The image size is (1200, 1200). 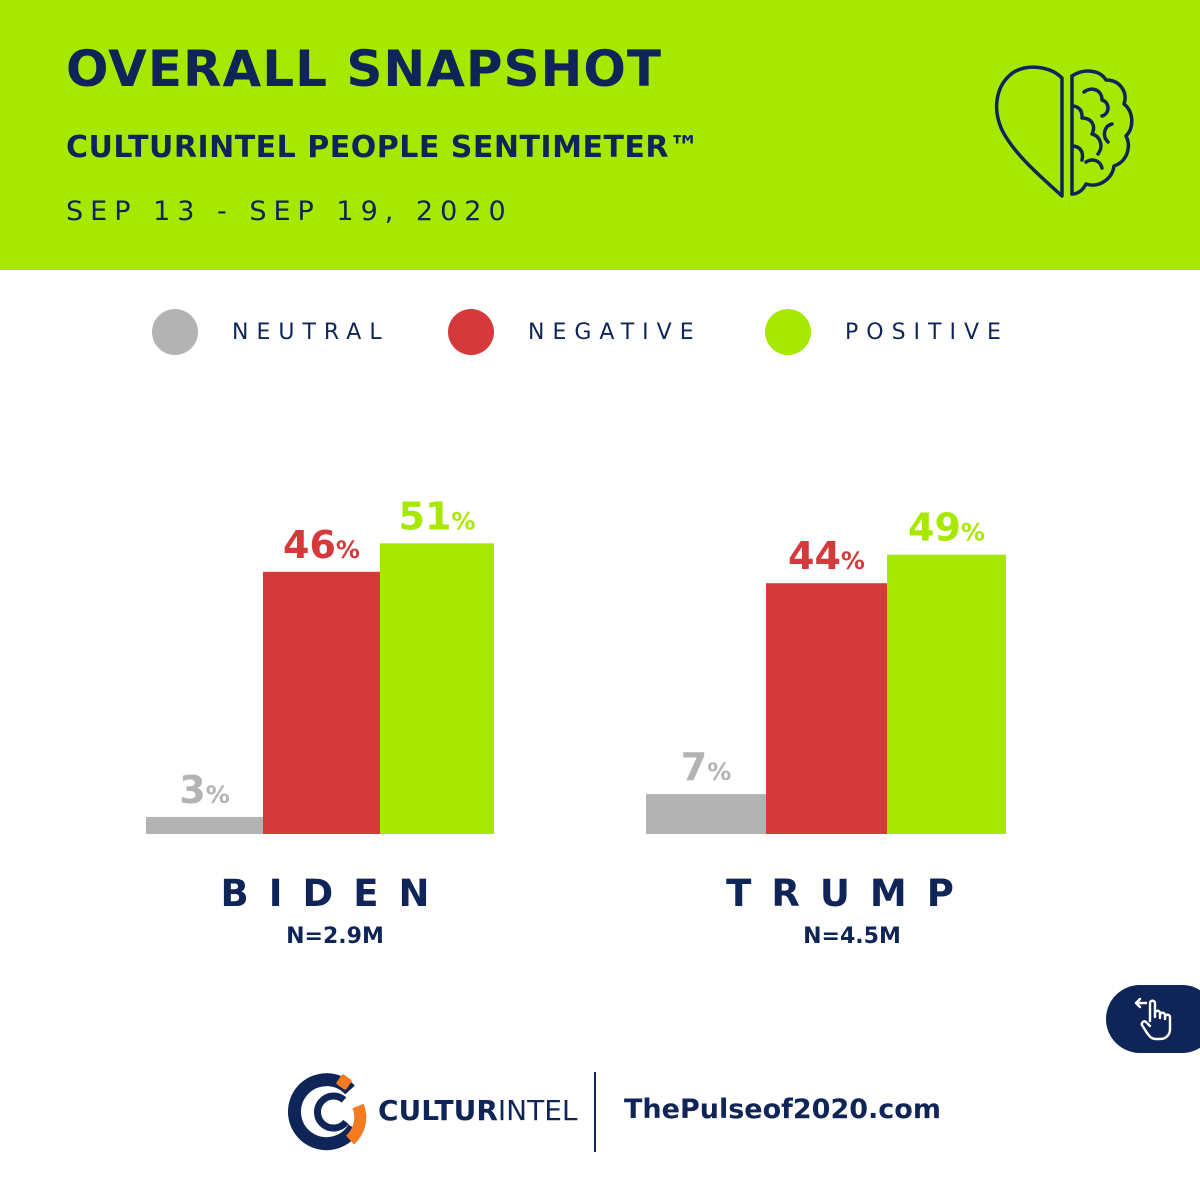 I want to click on value-label-biden-neutral: 3%, so click(x=204, y=790).